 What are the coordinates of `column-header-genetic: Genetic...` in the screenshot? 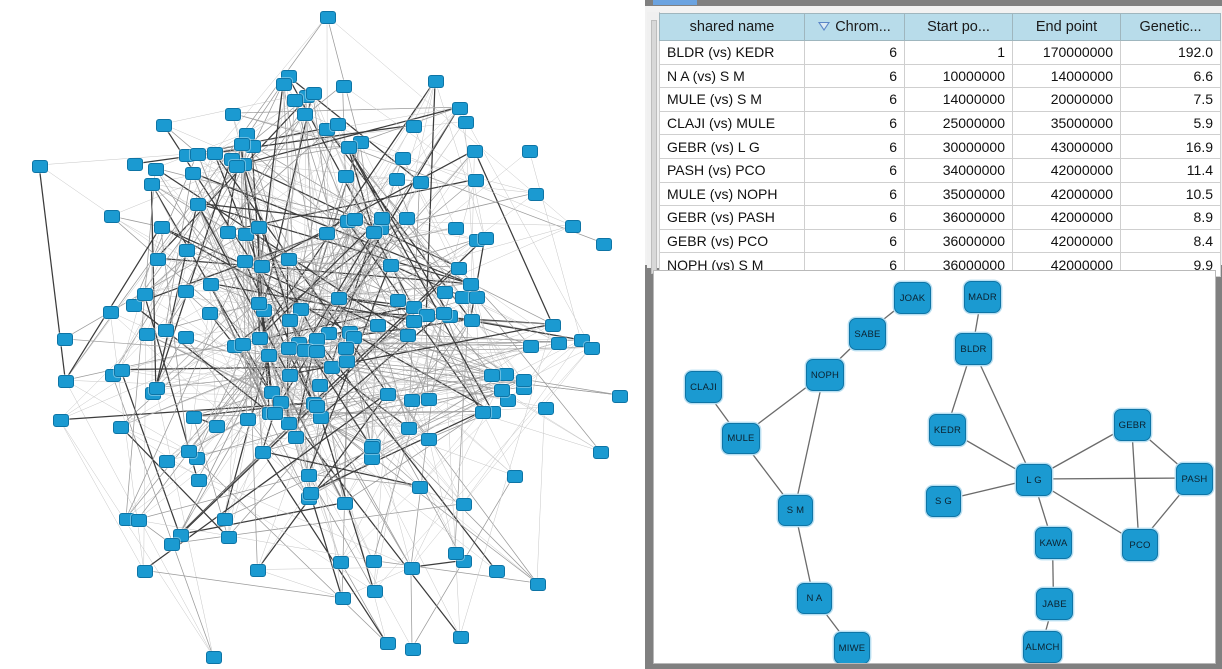 It's located at (1170, 27).